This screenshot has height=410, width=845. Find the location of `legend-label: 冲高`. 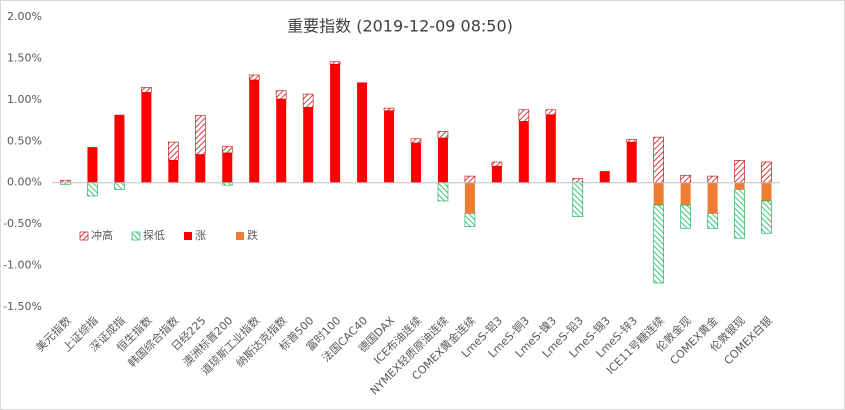

legend-label: 冲高 is located at coordinates (102, 235).